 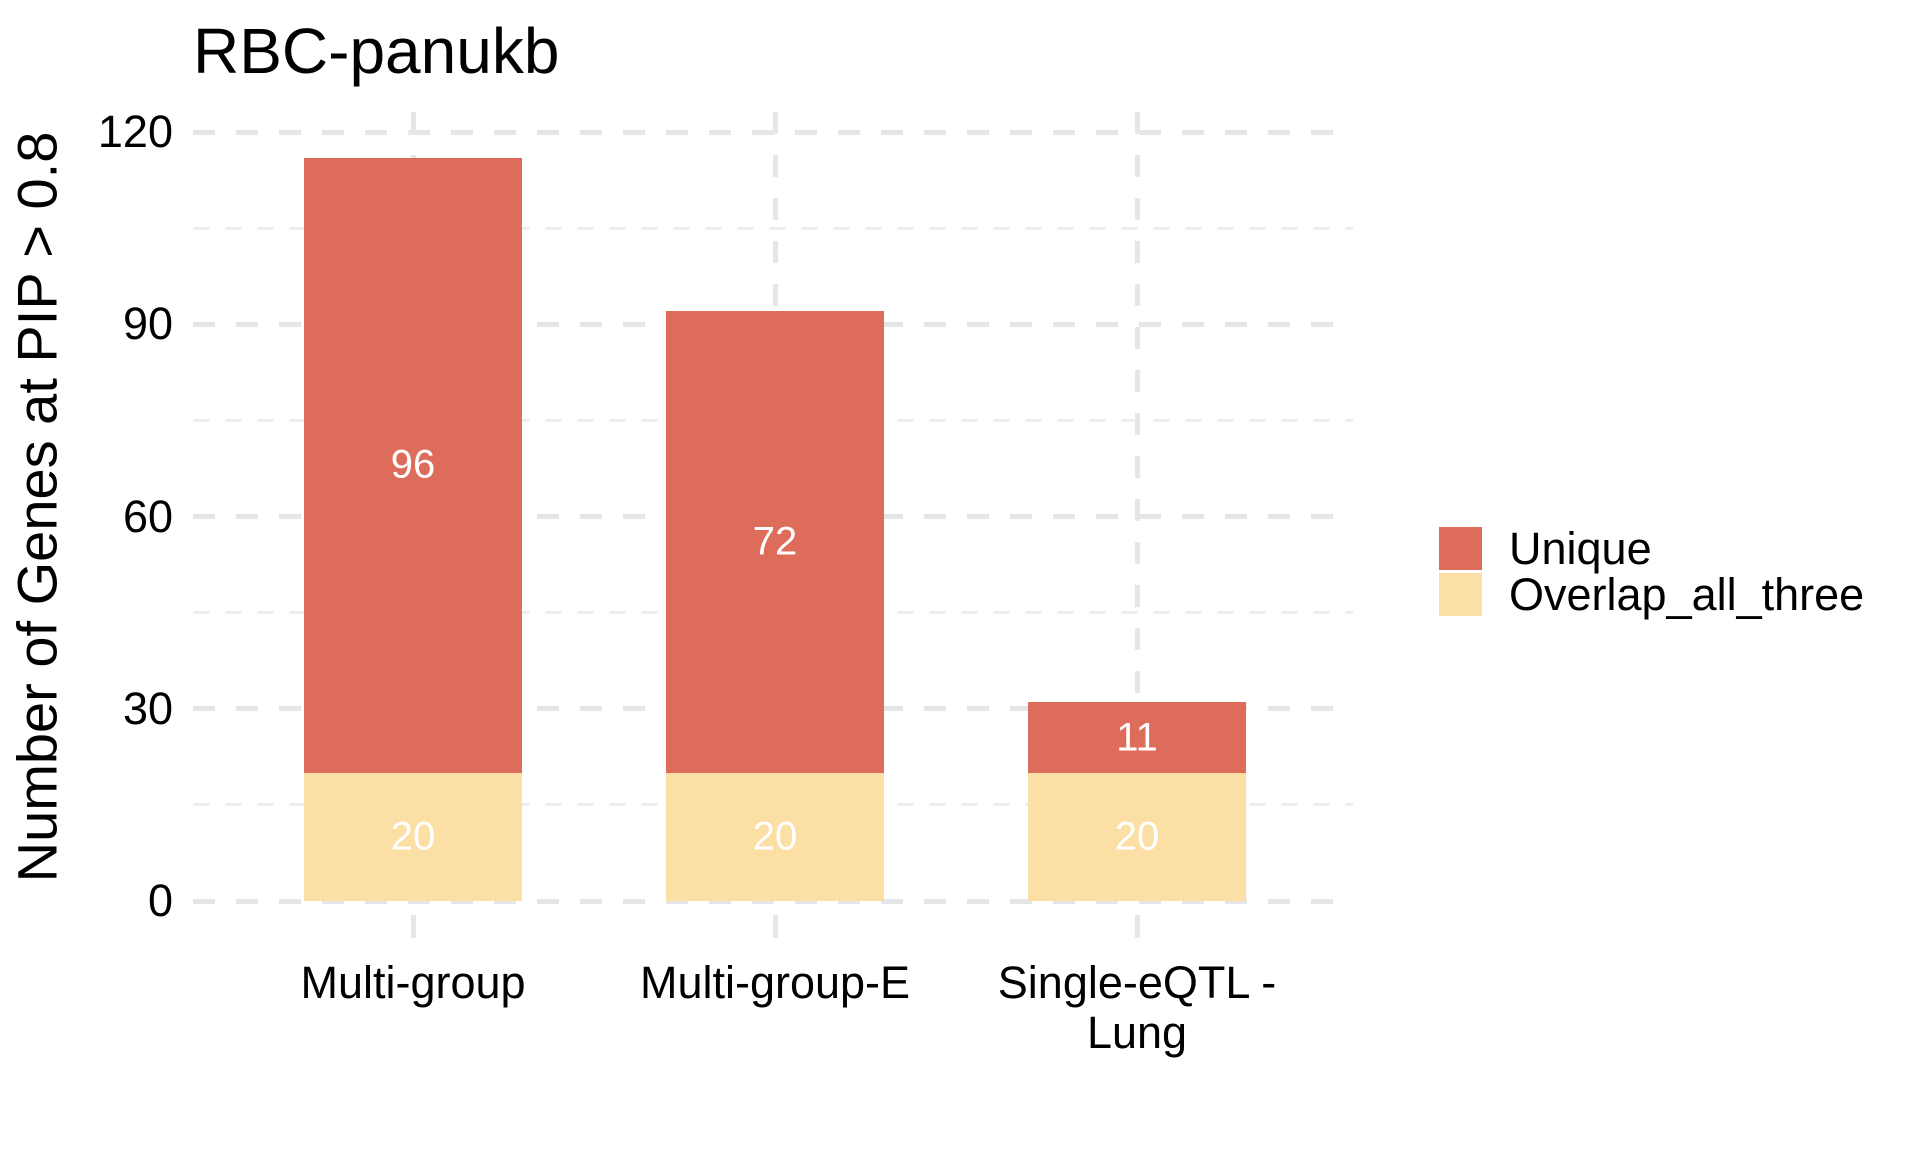 I want to click on legend-label-unique: Unique, so click(x=1580, y=548).